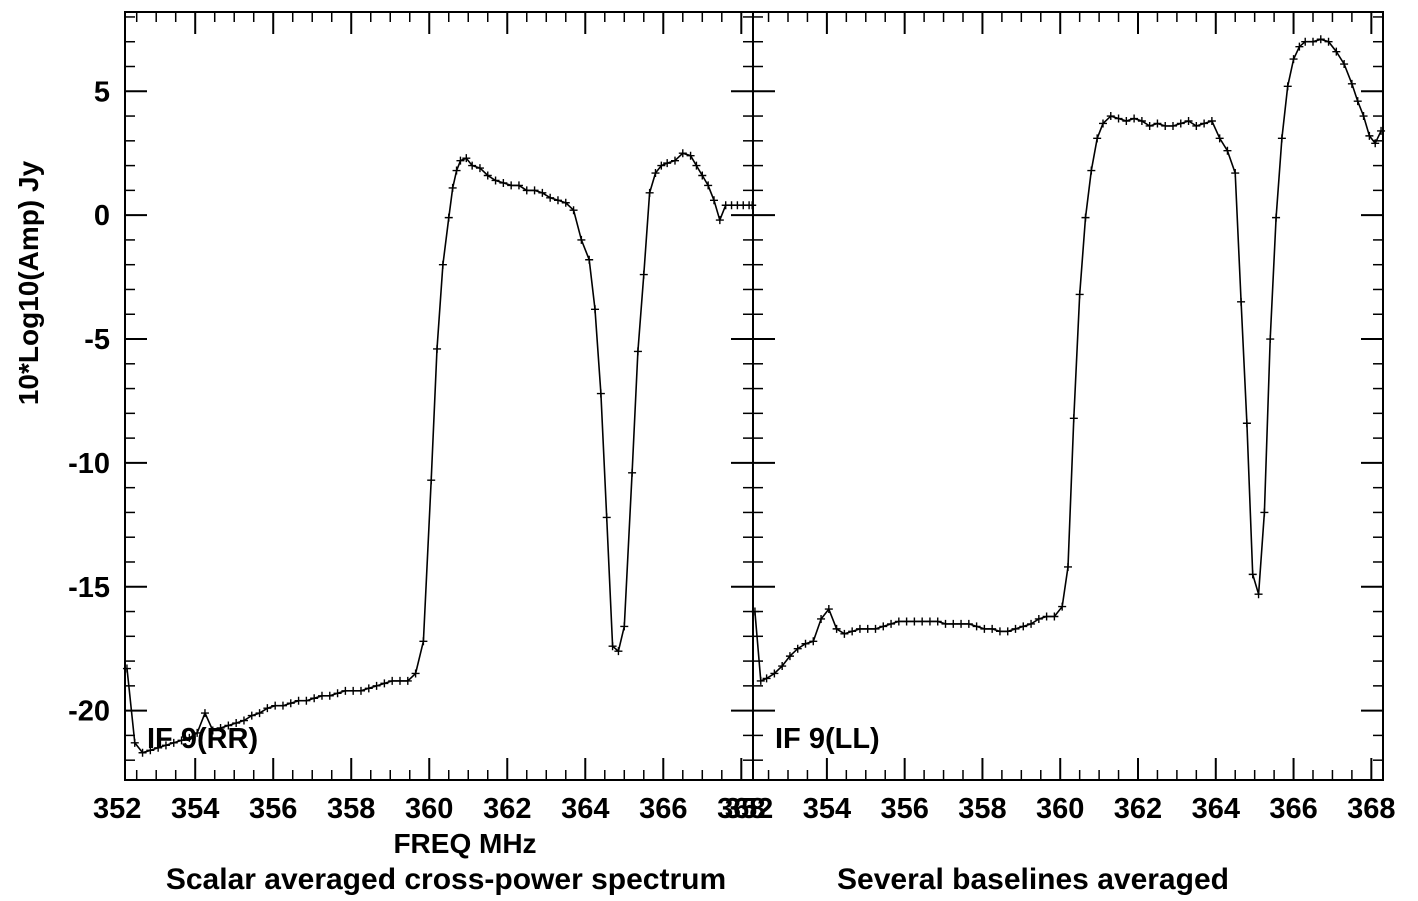  I want to click on x-tick-label: 354, so click(195, 809).